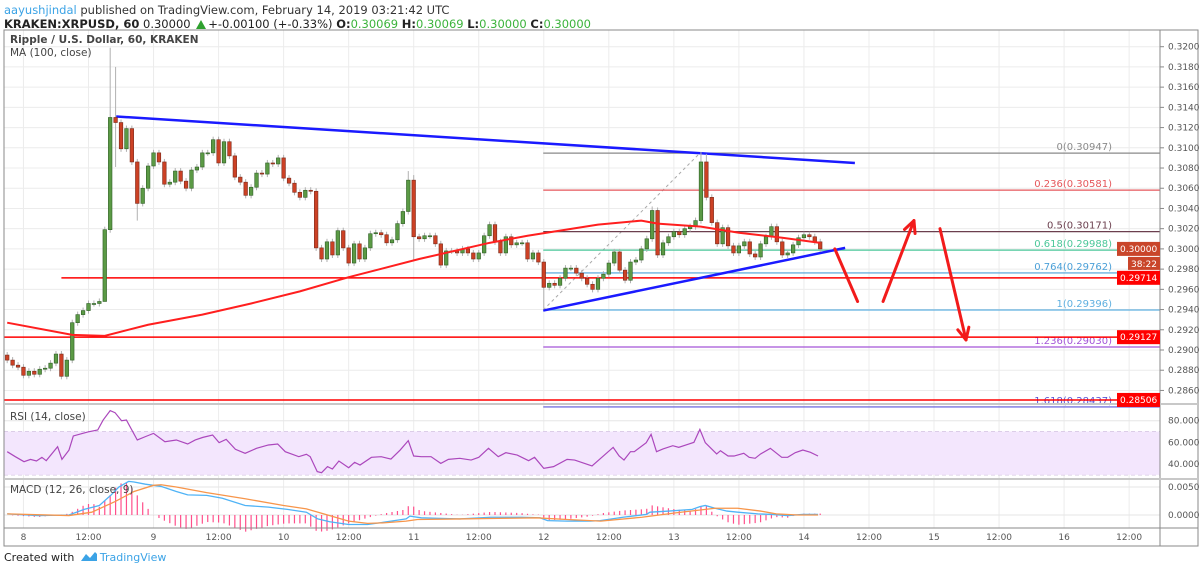 This screenshot has height=570, width=1200. What do you see at coordinates (133, 557) in the screenshot?
I see `tradingview-brand: TradingView` at bounding box center [133, 557].